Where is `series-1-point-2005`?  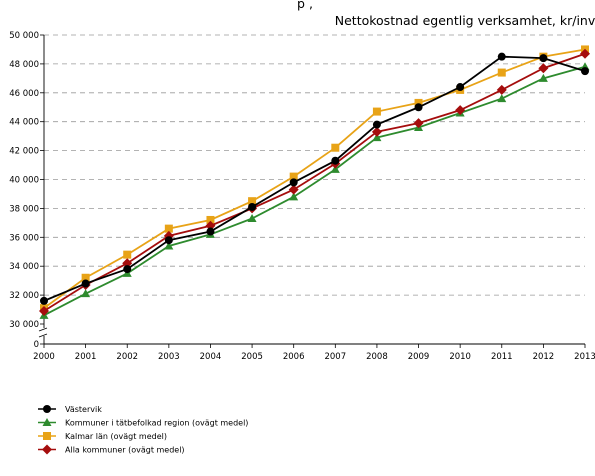 series-1-point-2005 is located at coordinates (252, 218).